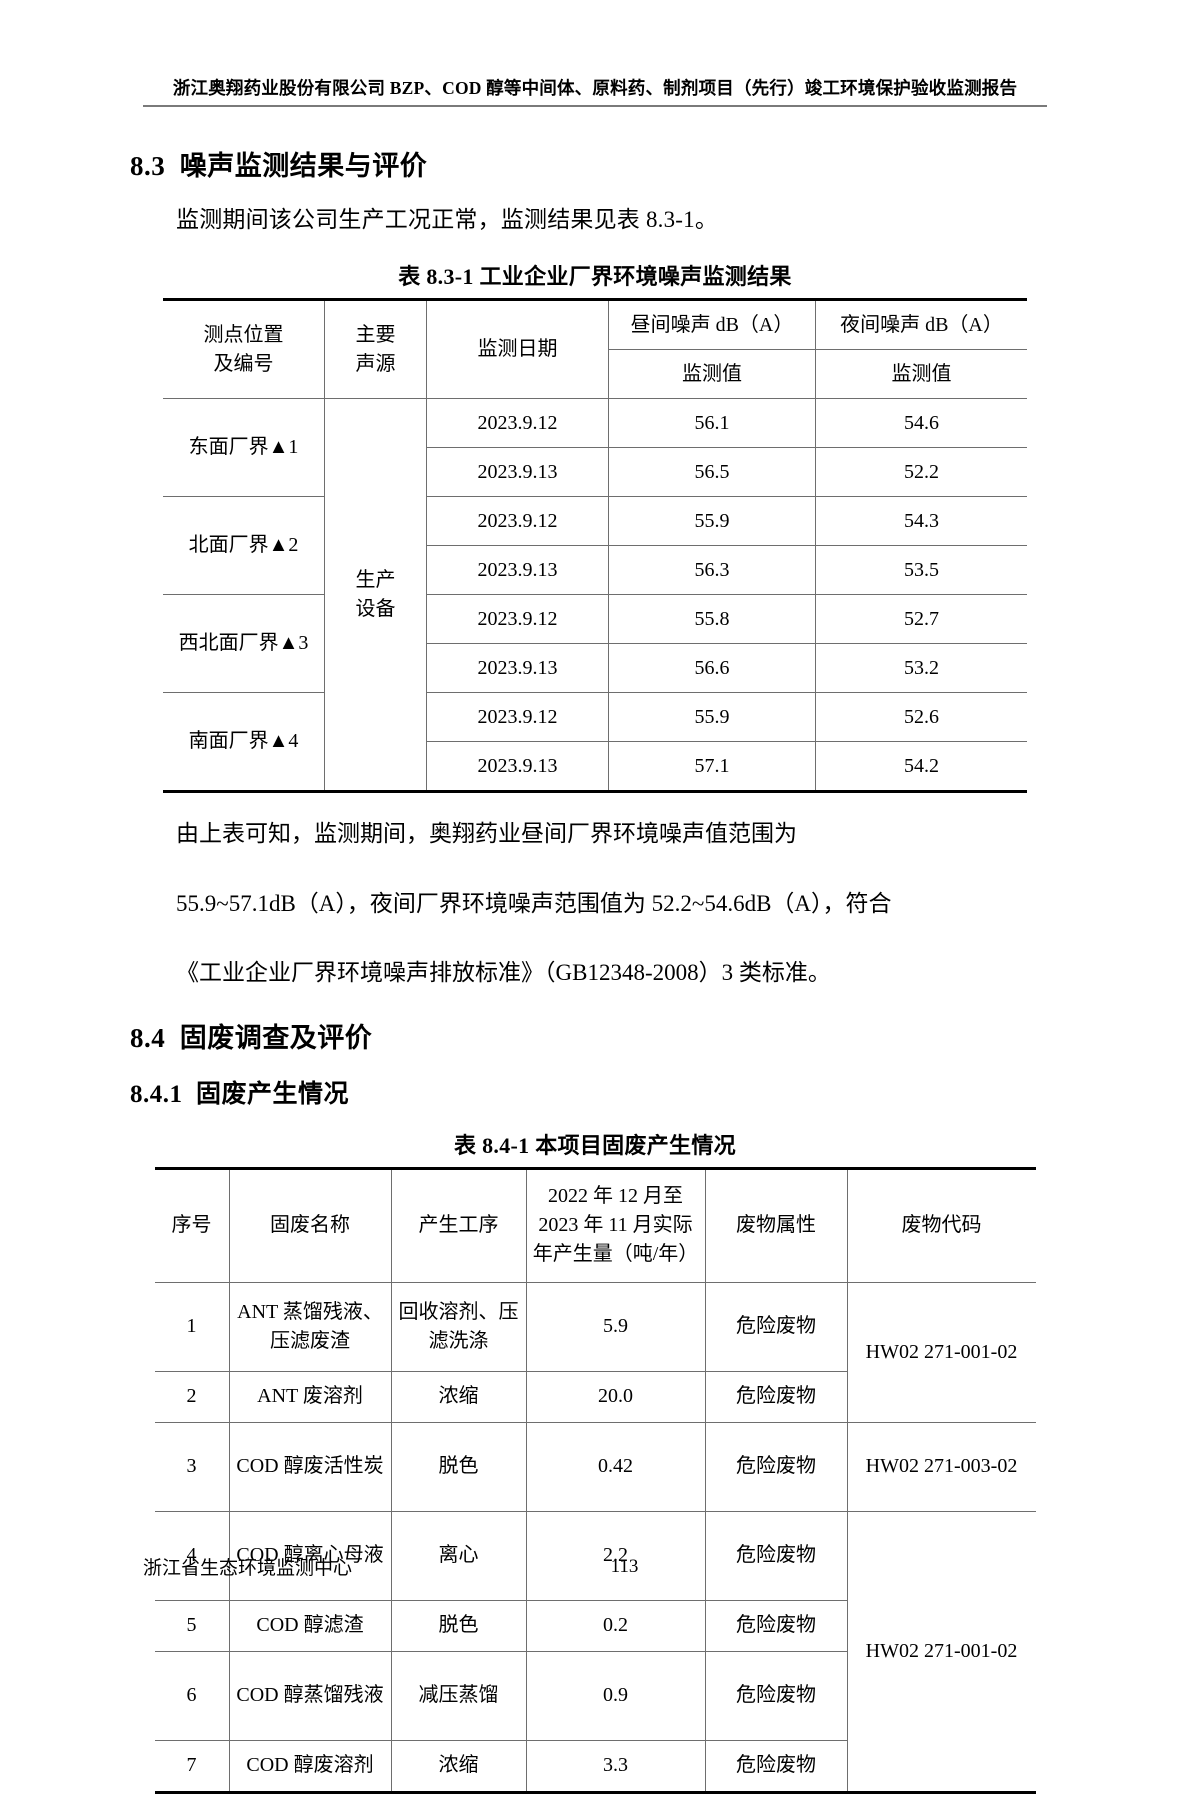 This screenshot has height=1794, width=1190. Describe the element at coordinates (375, 349) in the screenshot. I see `header-source: 主要 声源` at that location.